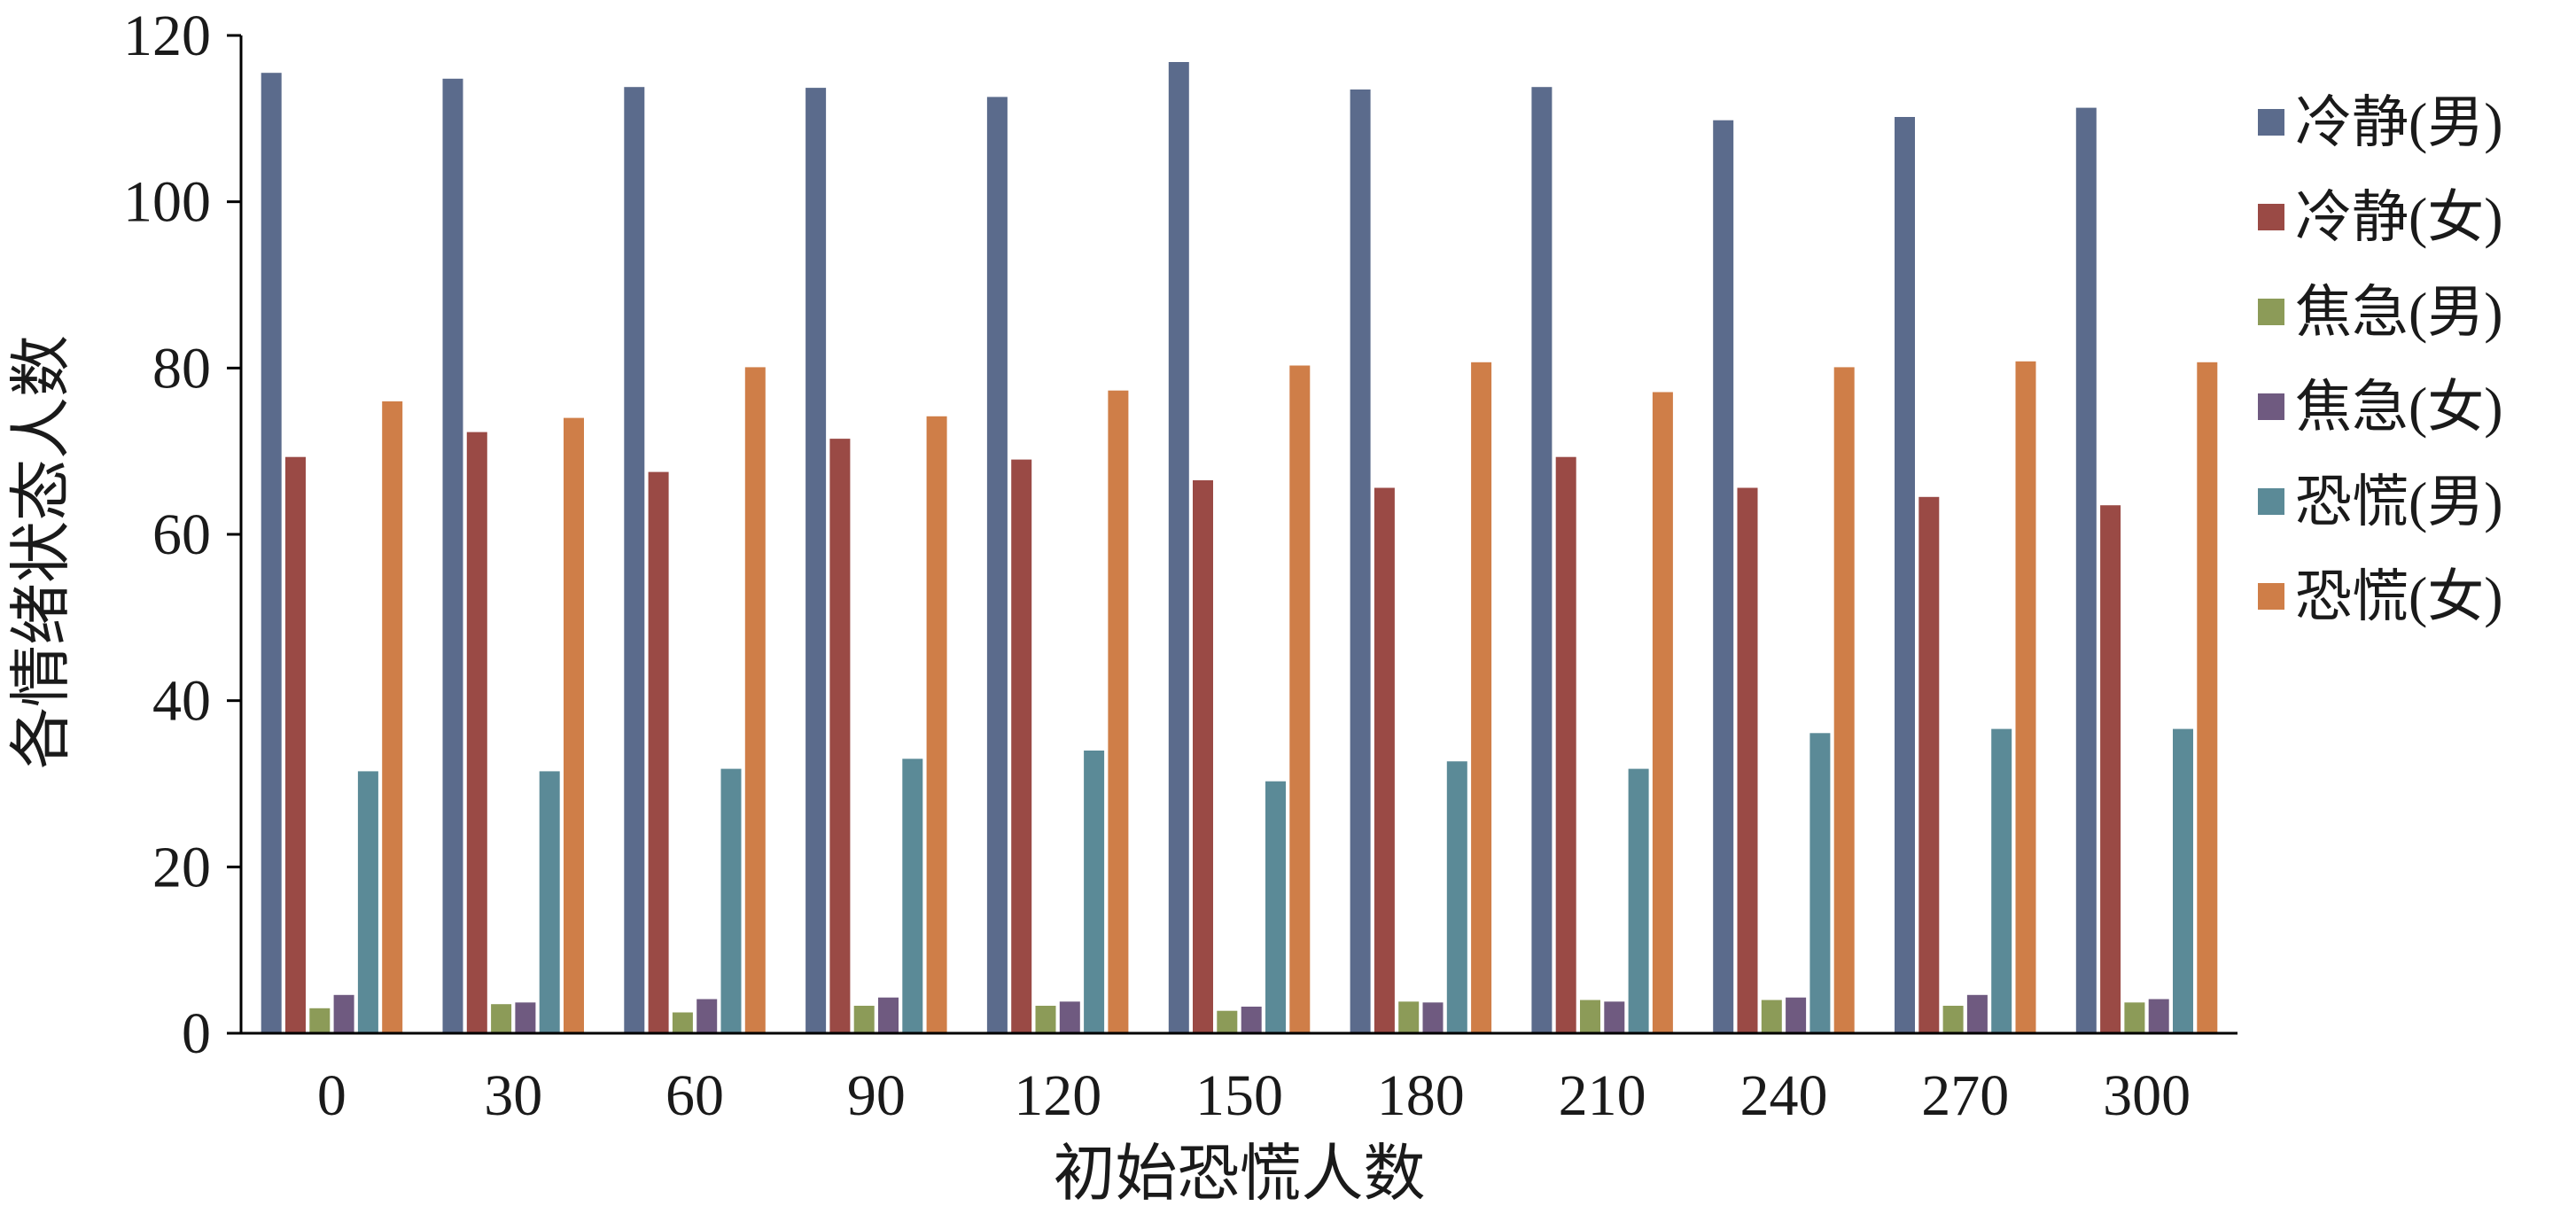  Describe the element at coordinates (2399, 312) in the screenshot. I see `legend-label: 焦急(男)` at that location.